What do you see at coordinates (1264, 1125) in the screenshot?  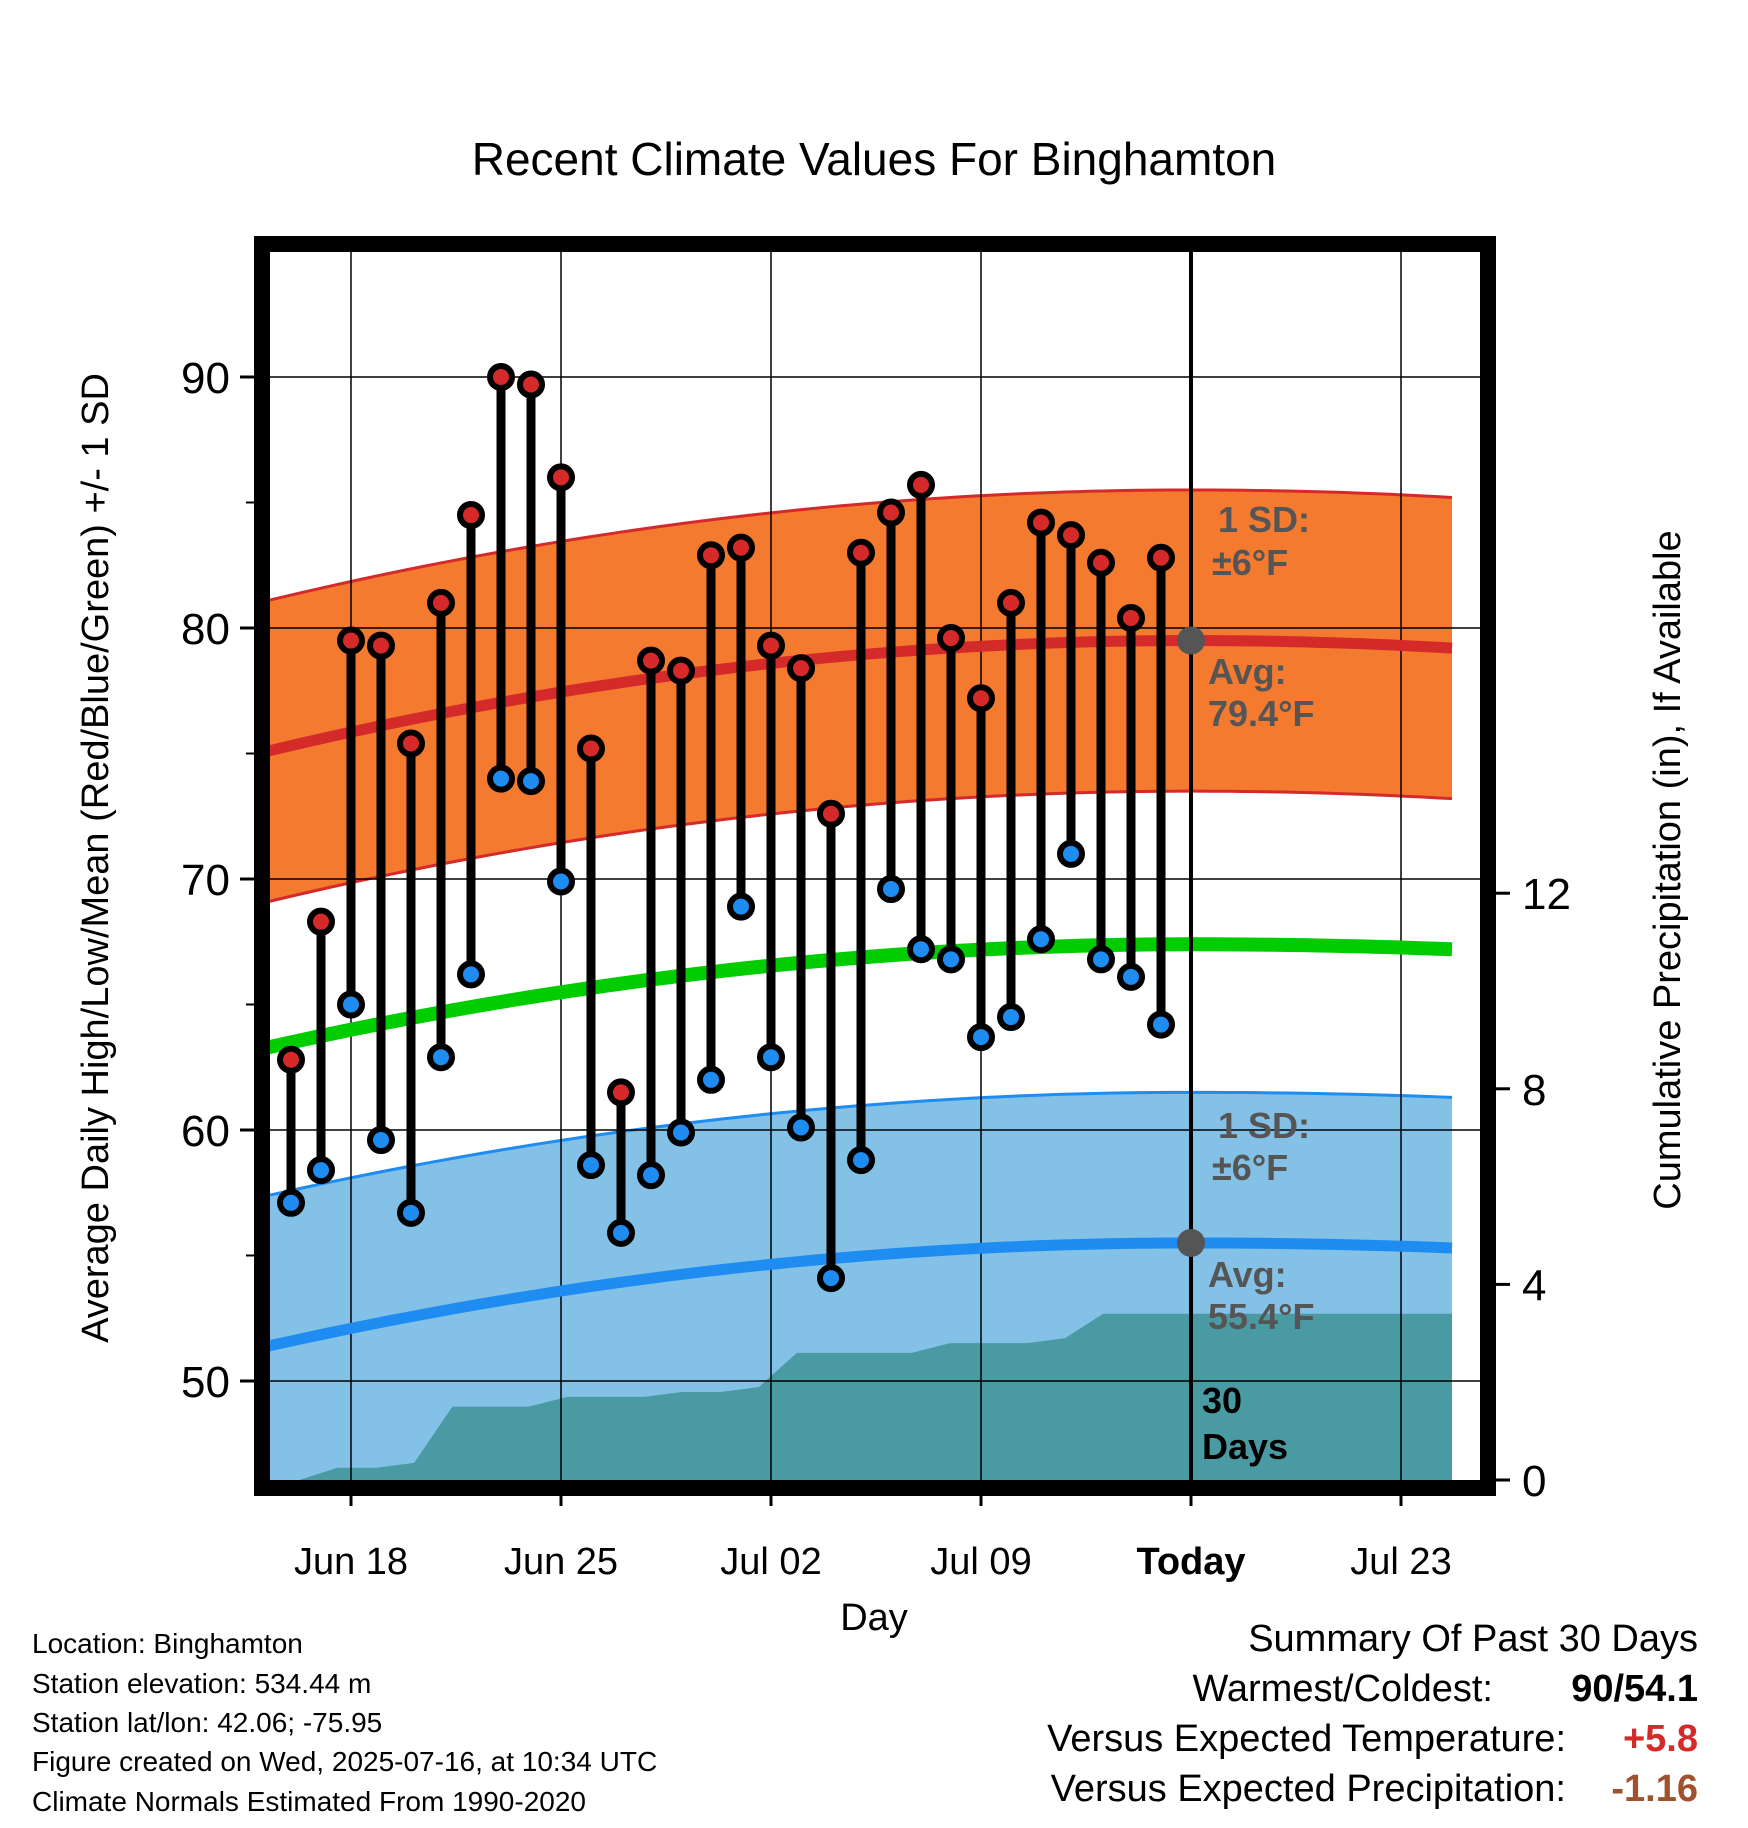 I see `low-sd-label: 1 SD:` at bounding box center [1264, 1125].